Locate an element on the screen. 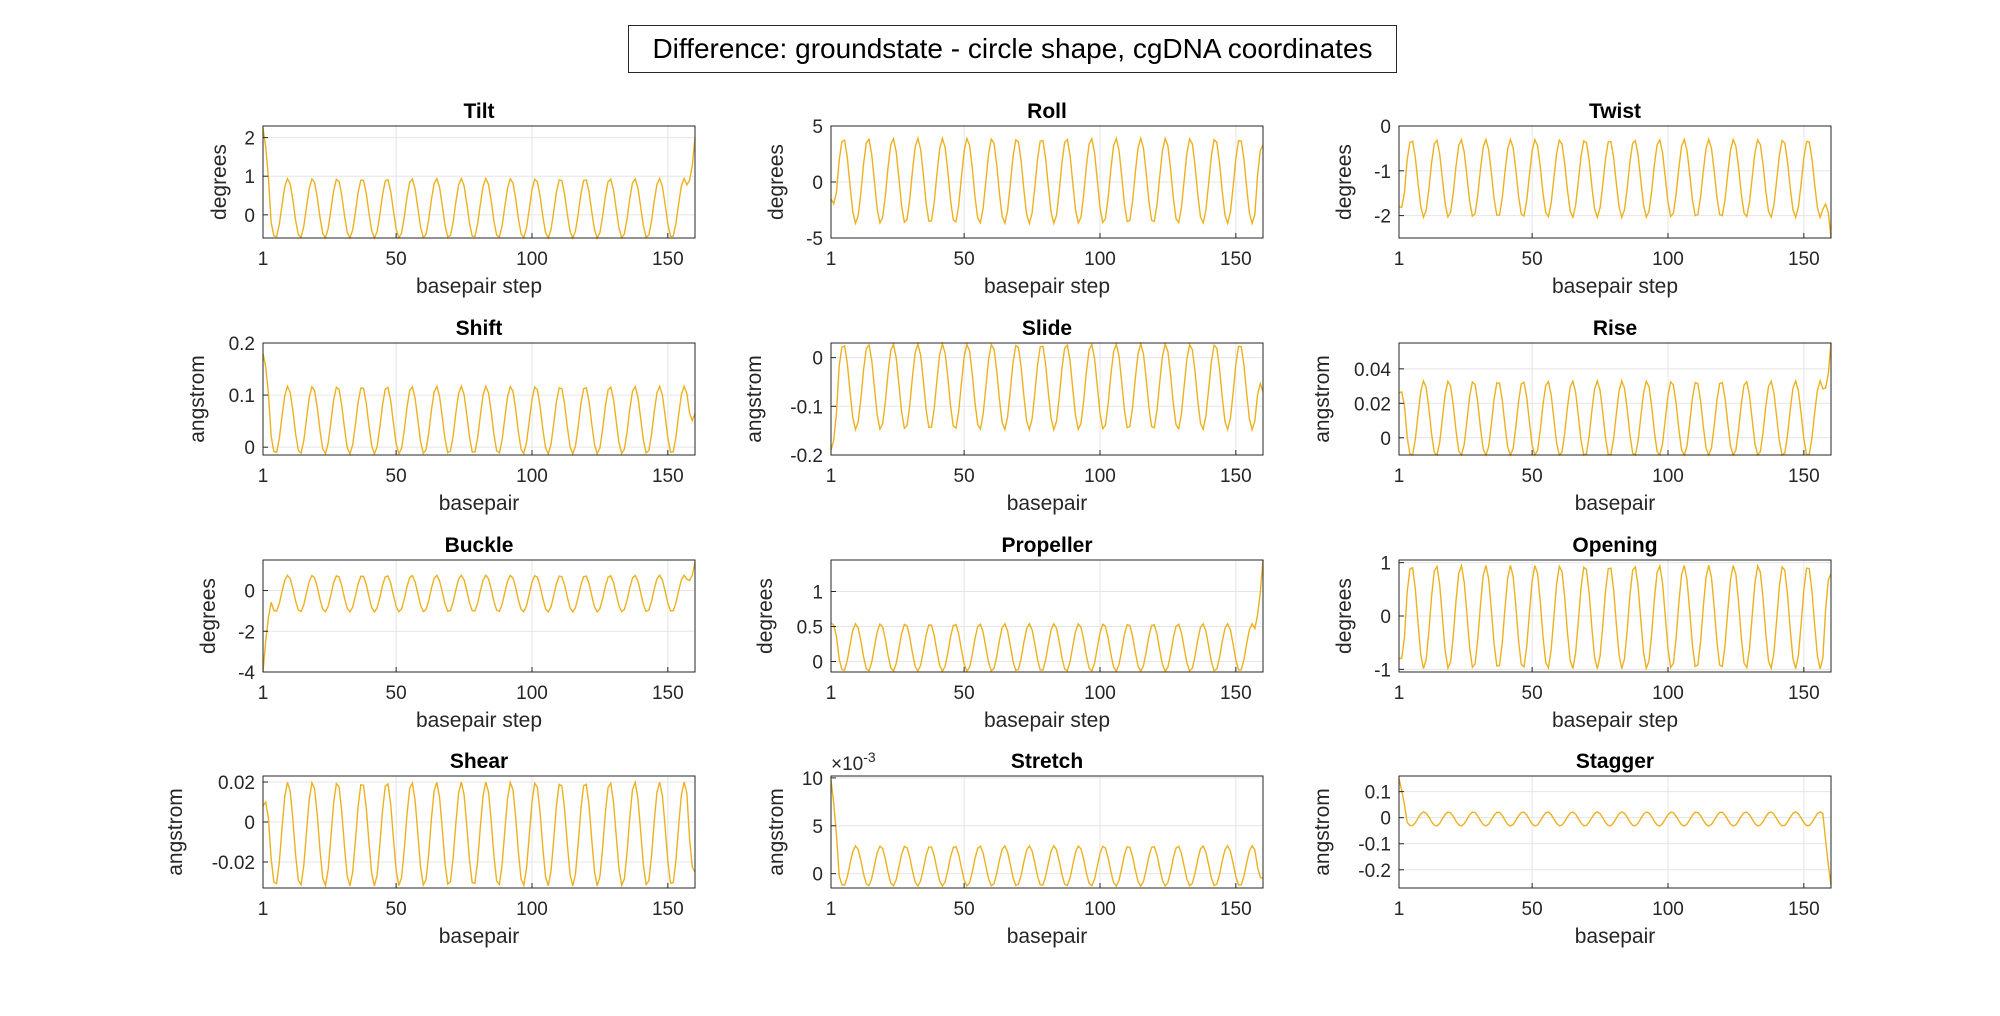 Image resolution: width=2000 pixels, height=1016 pixels. subplot-title: Tilt is located at coordinates (478, 111).